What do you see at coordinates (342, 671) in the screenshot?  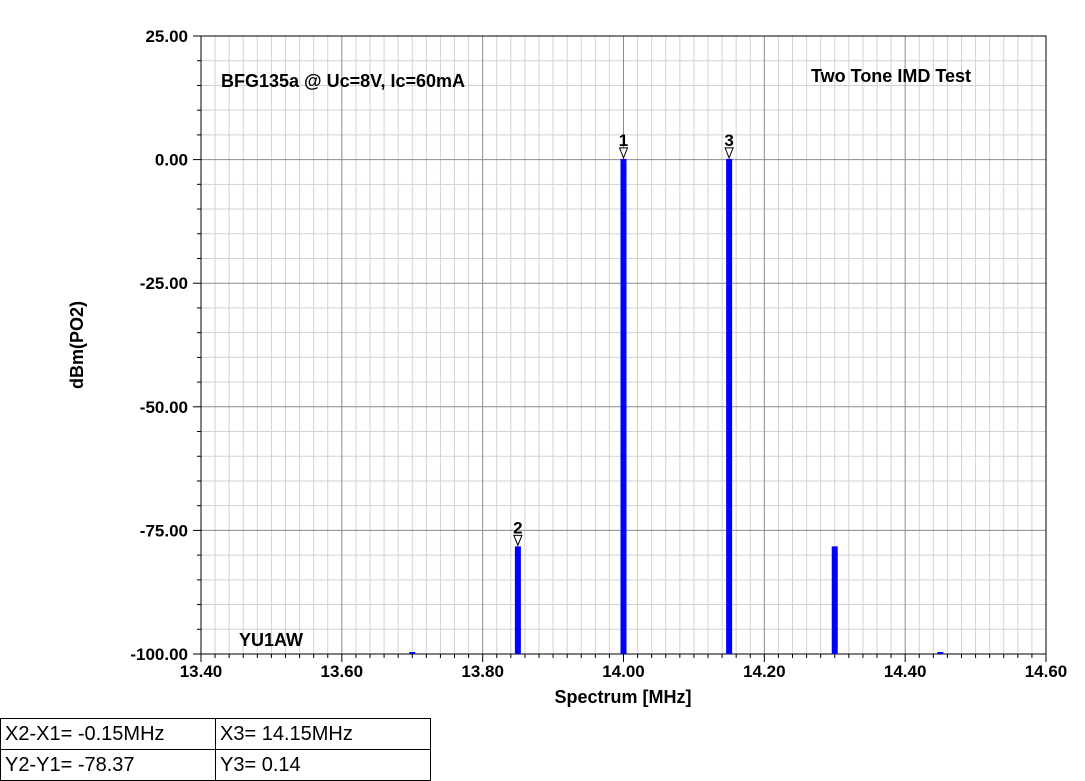 I see `x-tick-label: 13.60` at bounding box center [342, 671].